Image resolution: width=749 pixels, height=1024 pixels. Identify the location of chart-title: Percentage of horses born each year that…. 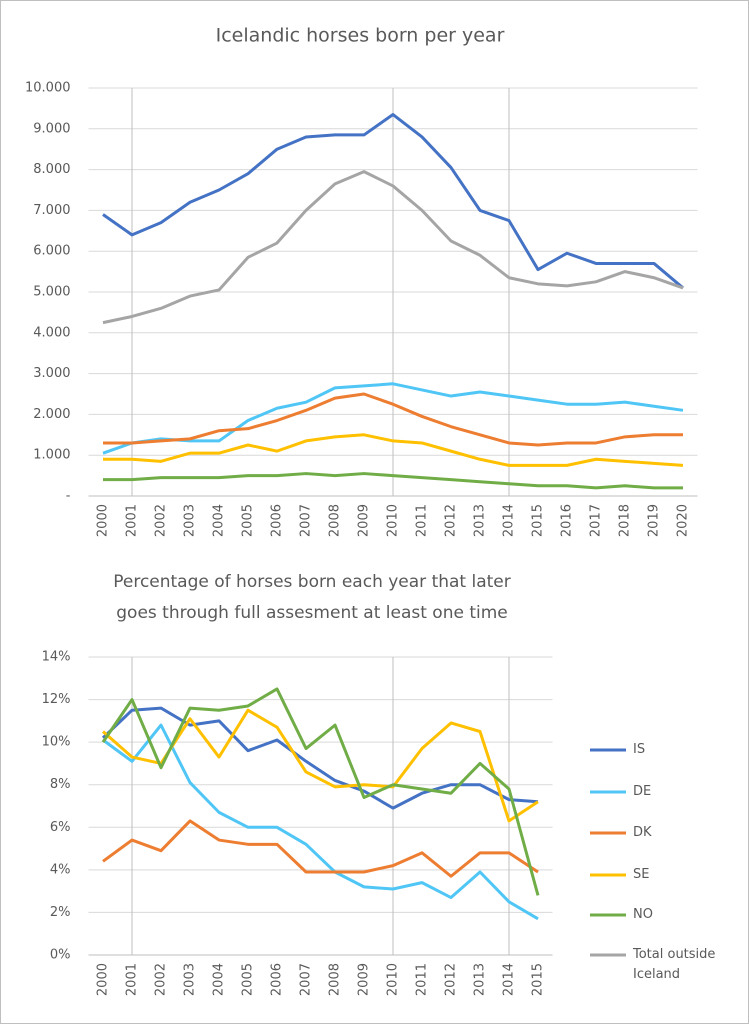
(312, 582).